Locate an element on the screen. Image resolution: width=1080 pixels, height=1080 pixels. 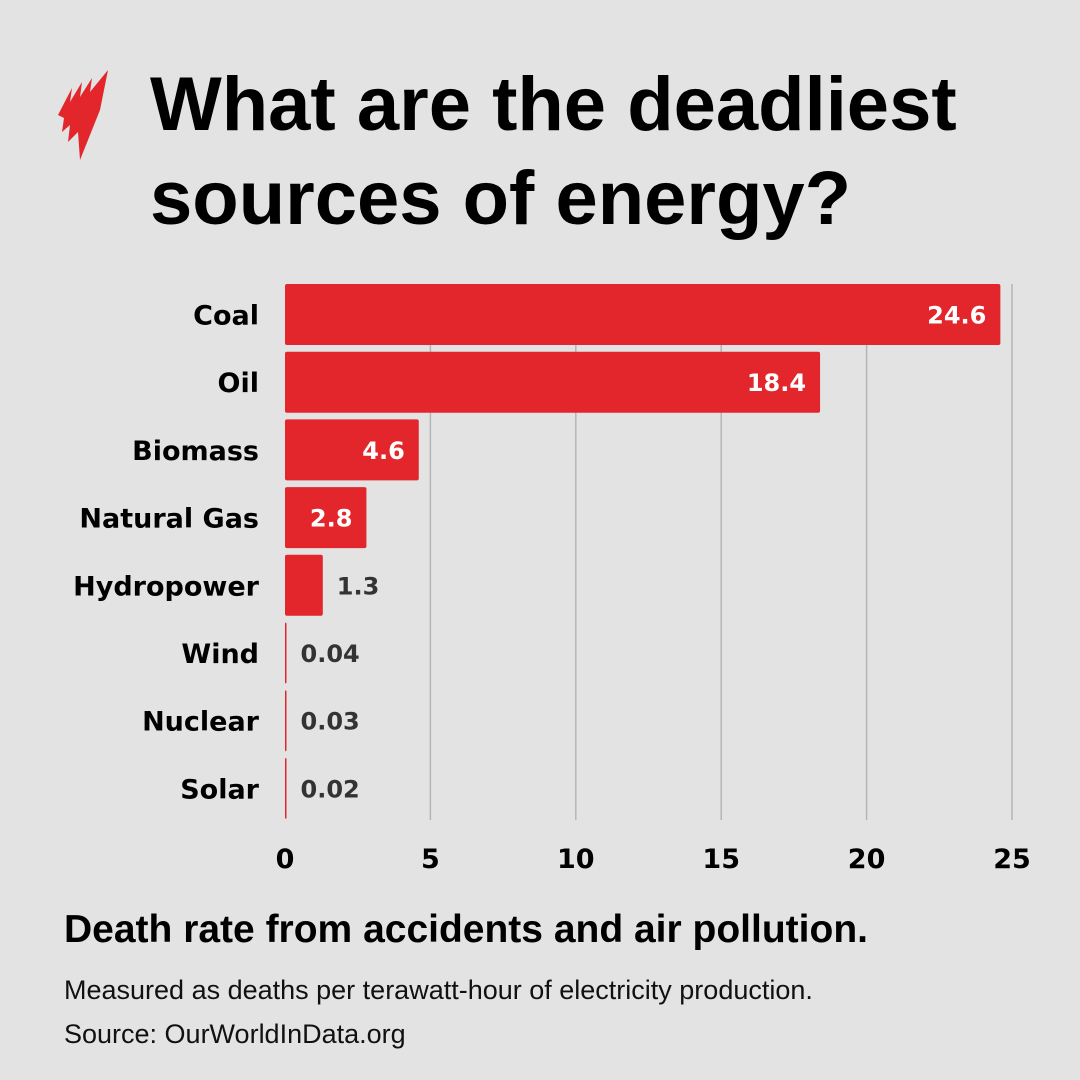
category-label: Solar is located at coordinates (219, 789).